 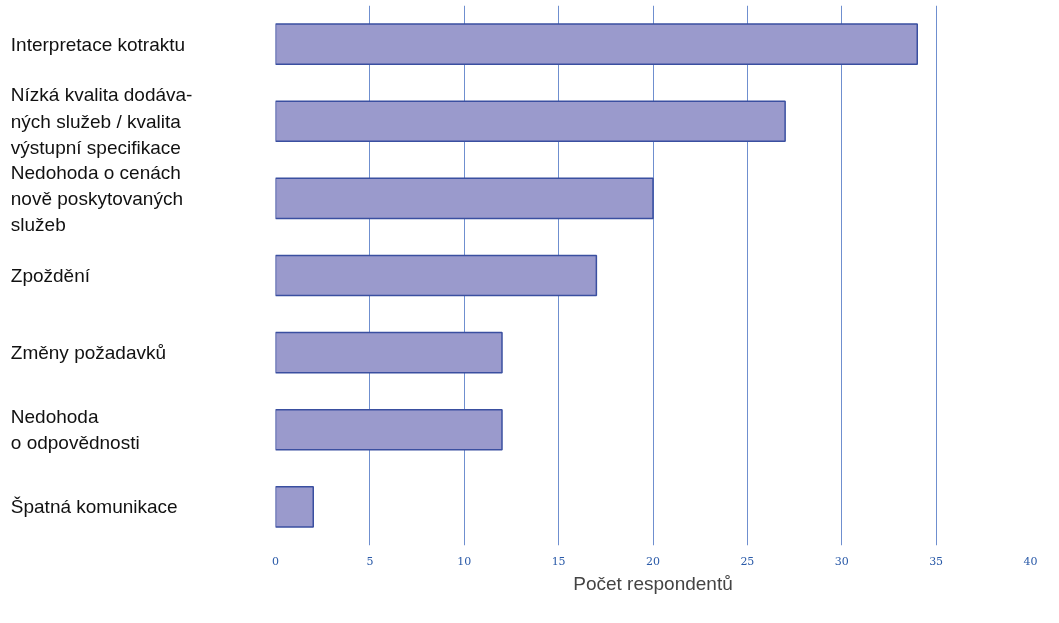 What do you see at coordinates (50, 275) in the screenshot?
I see `y-tick-label: Zpoždění` at bounding box center [50, 275].